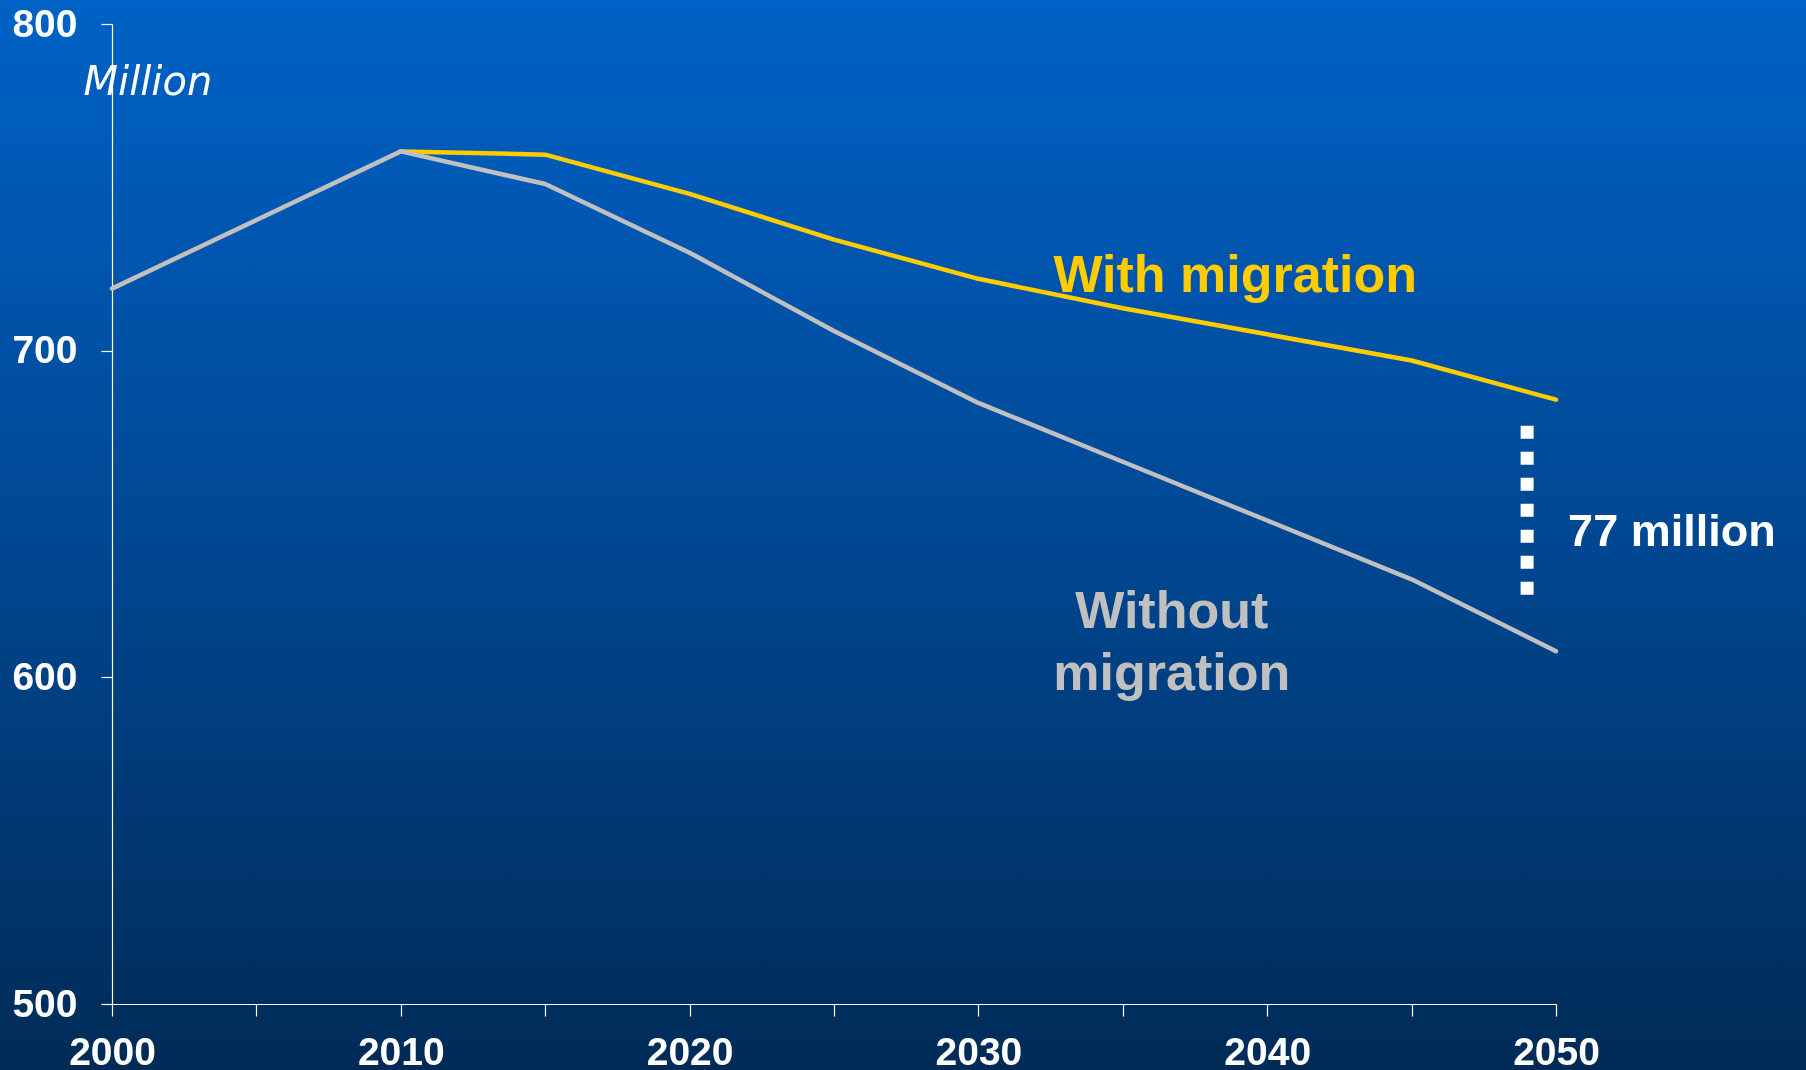 This screenshot has width=1806, height=1070. Describe the element at coordinates (45, 350) in the screenshot. I see `y-tick-label: 700` at that location.